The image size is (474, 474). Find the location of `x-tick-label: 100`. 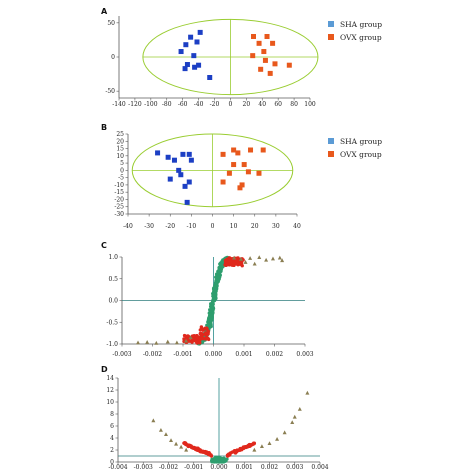

x-tick-label: 100 is located at coordinates (310, 104).